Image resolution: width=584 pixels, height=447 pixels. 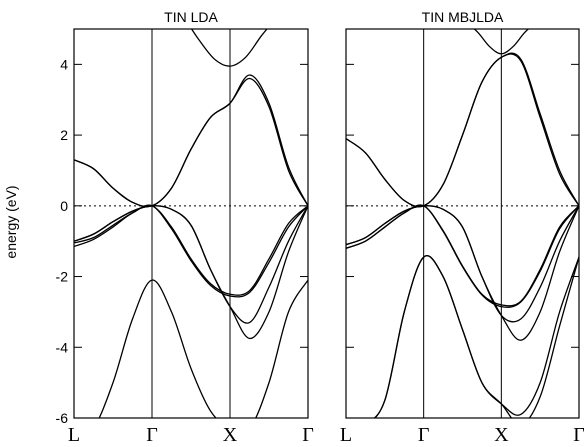 What do you see at coordinates (62, 418) in the screenshot?
I see `y-tick-label: -6` at bounding box center [62, 418].